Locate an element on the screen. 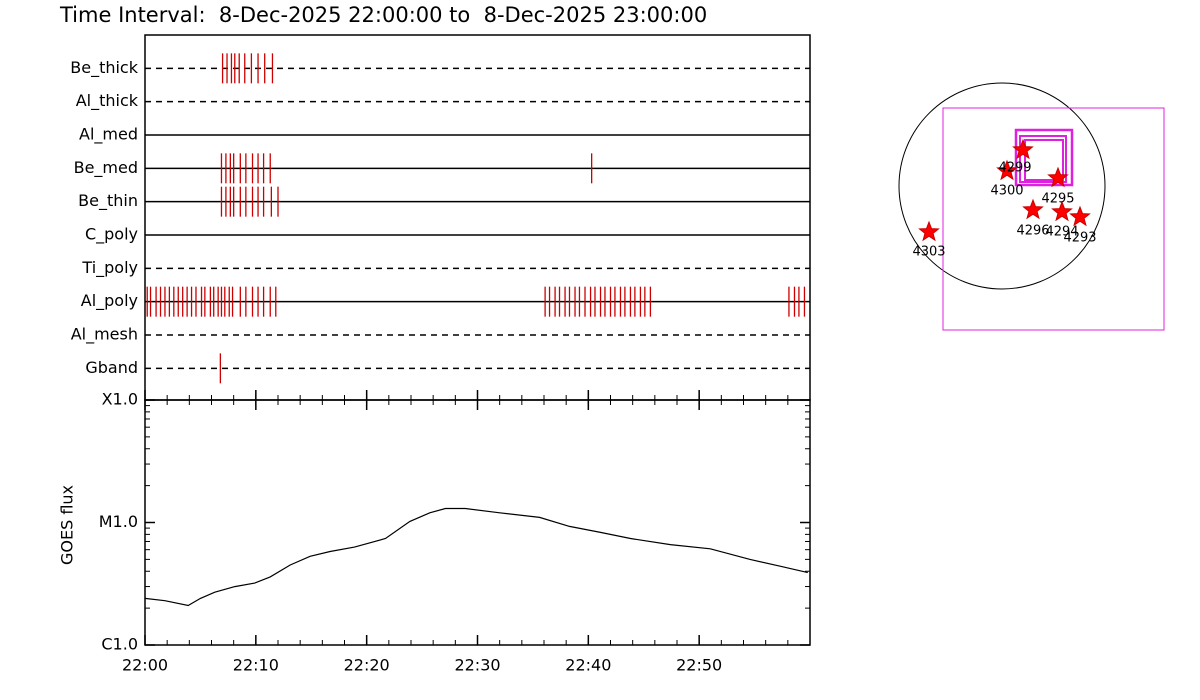  region-label: 4296 is located at coordinates (1032, 231).